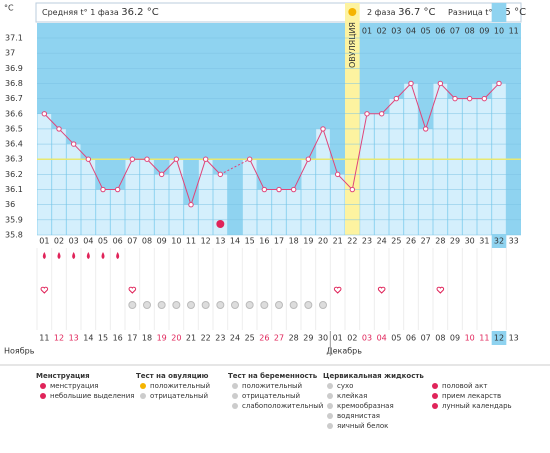 This screenshot has height=453, width=550. I want to click on phase1-value: 36.2 °C, so click(139, 12).